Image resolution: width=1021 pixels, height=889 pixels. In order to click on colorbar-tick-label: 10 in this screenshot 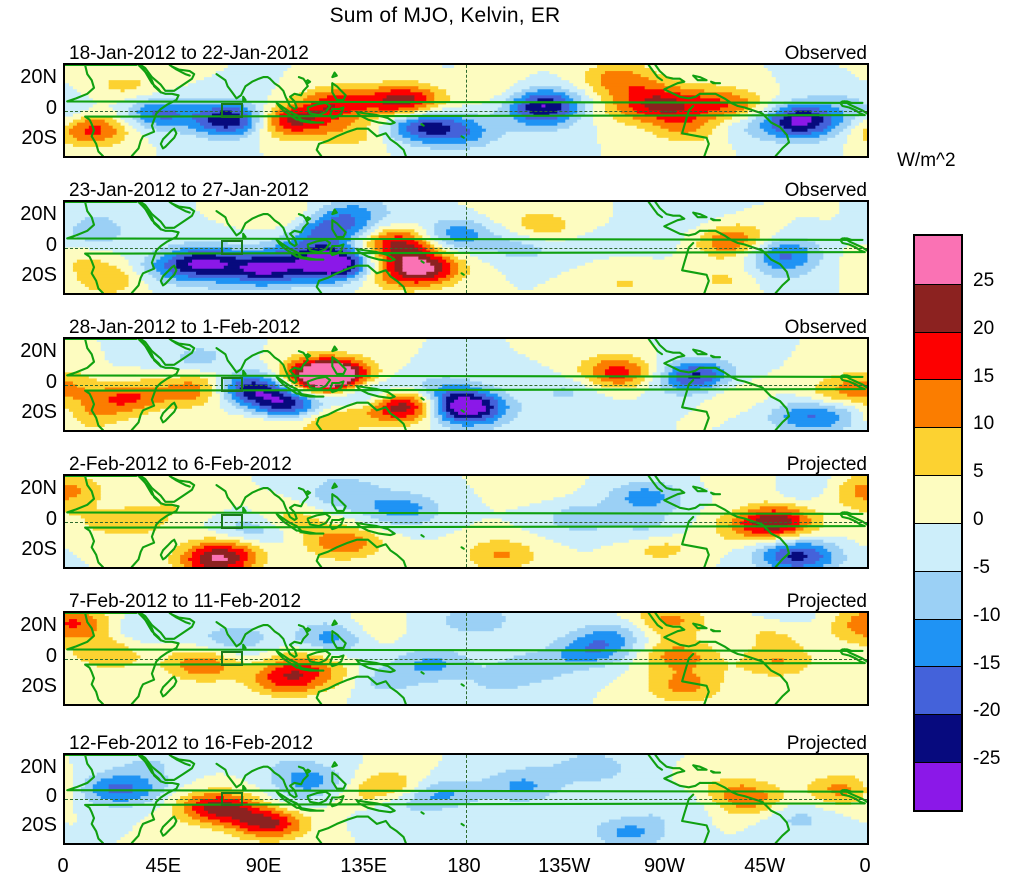, I will do `click(984, 424)`.